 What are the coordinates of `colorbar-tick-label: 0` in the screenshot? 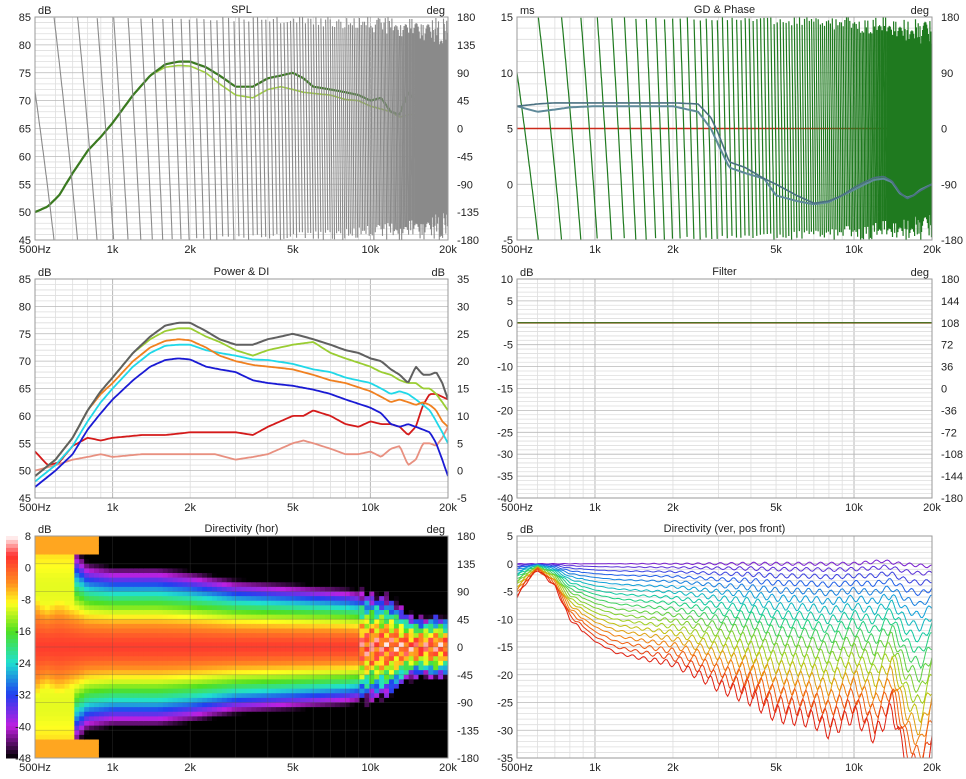 It's located at (28, 569).